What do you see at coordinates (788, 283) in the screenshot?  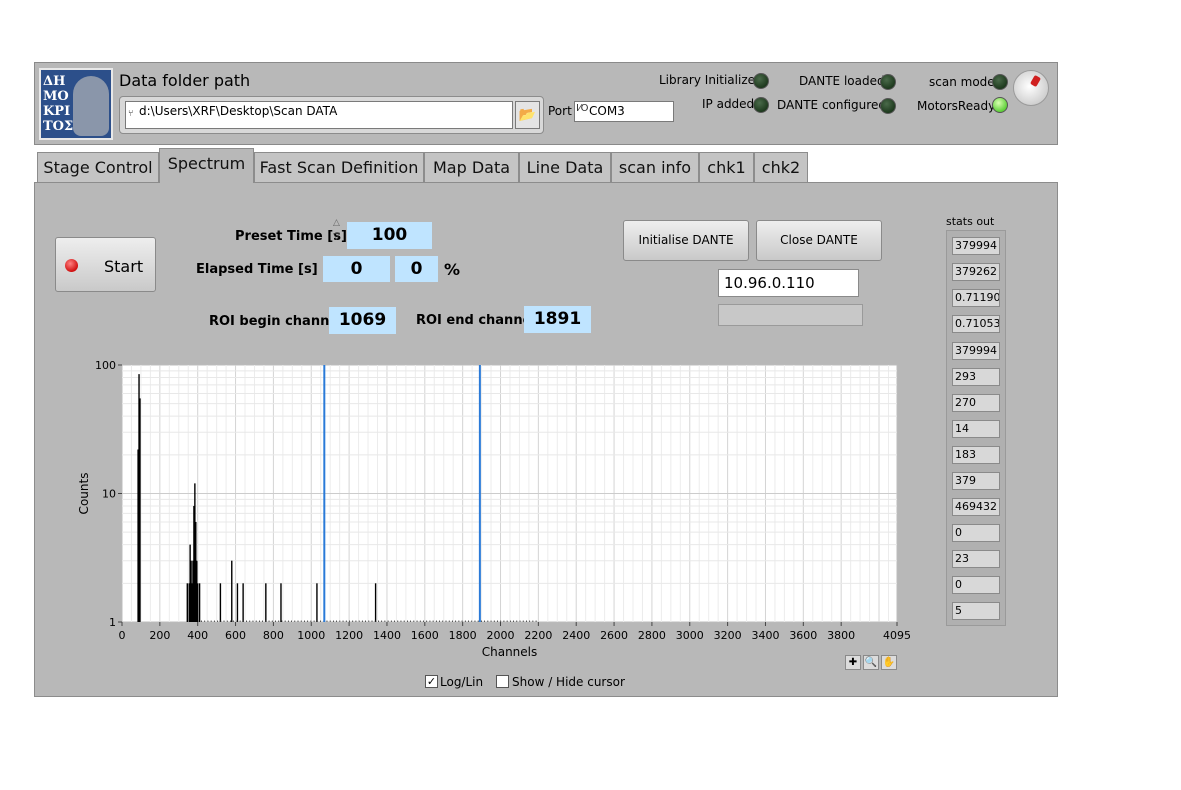 I see `ip-address-input: 10.96.0.110` at bounding box center [788, 283].